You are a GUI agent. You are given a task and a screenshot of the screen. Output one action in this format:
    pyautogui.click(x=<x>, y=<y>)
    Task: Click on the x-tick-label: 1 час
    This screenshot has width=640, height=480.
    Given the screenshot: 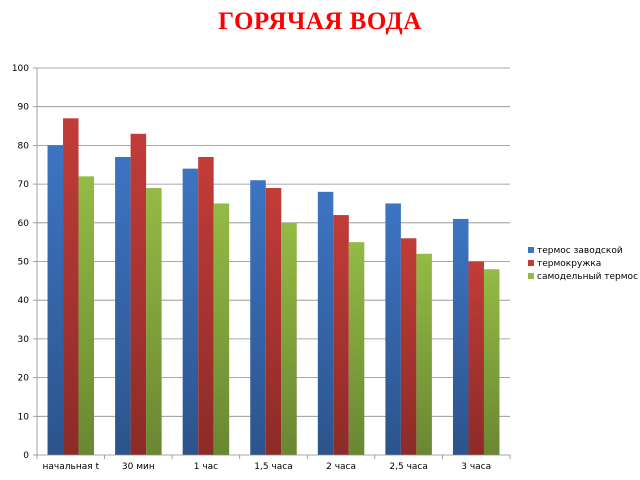 What is the action you would take?
    pyautogui.click(x=206, y=467)
    